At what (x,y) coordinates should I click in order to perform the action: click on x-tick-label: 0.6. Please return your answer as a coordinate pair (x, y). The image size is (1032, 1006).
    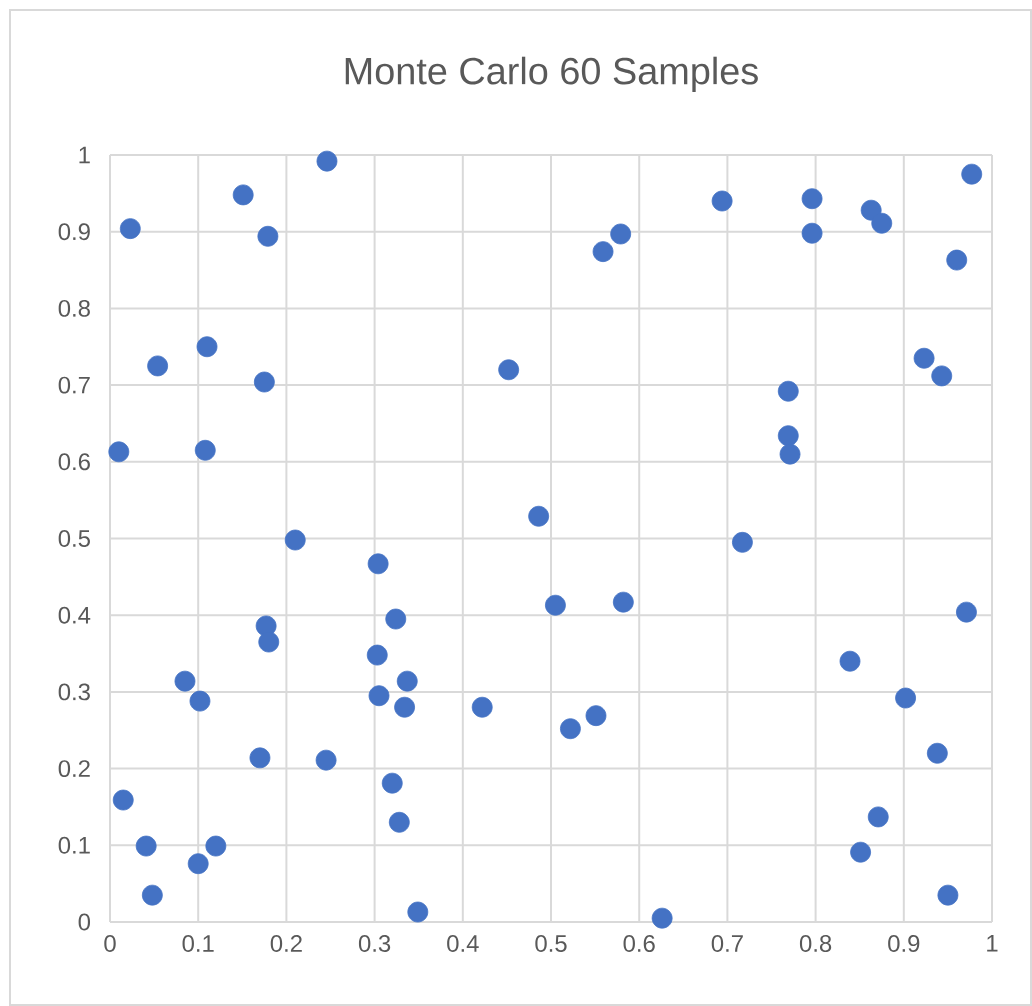
    Looking at the image, I should click on (639, 943).